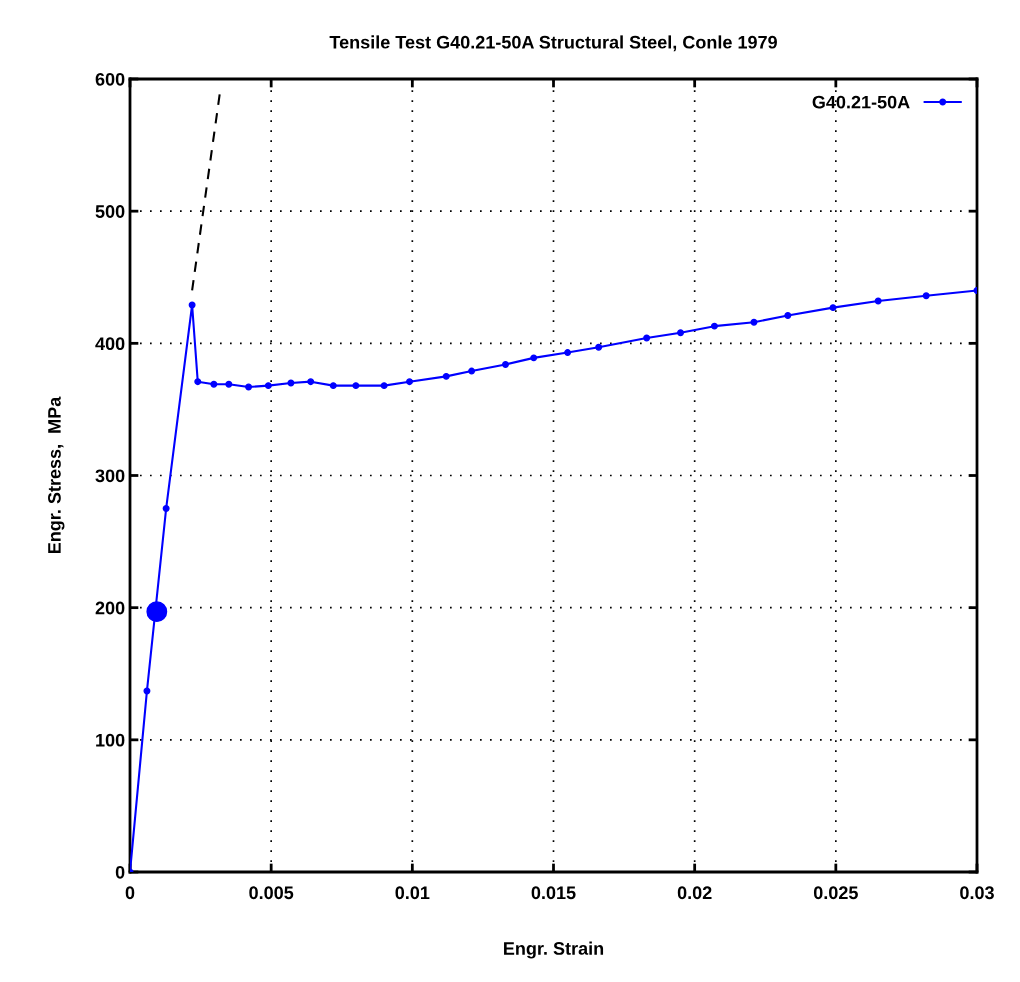 This screenshot has width=1020, height=982. What do you see at coordinates (110, 740) in the screenshot?
I see `y-tick-label: 100` at bounding box center [110, 740].